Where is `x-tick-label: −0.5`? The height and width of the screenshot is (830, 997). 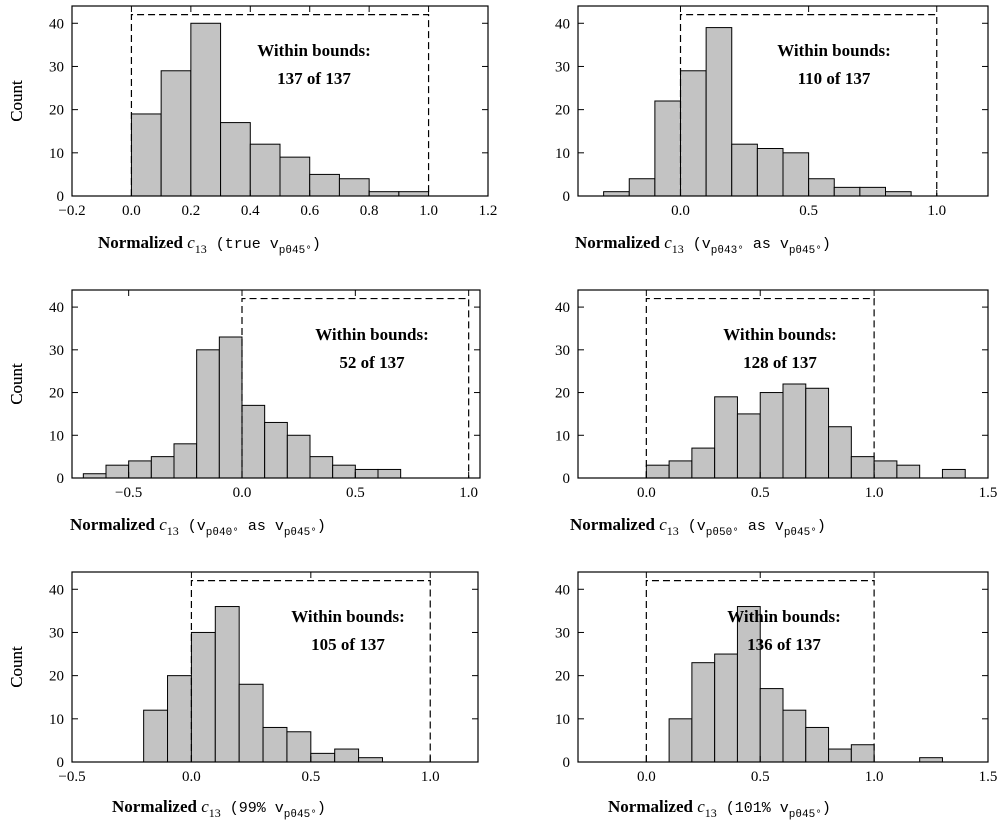
x-tick-label: −0.5 is located at coordinates (128, 493).